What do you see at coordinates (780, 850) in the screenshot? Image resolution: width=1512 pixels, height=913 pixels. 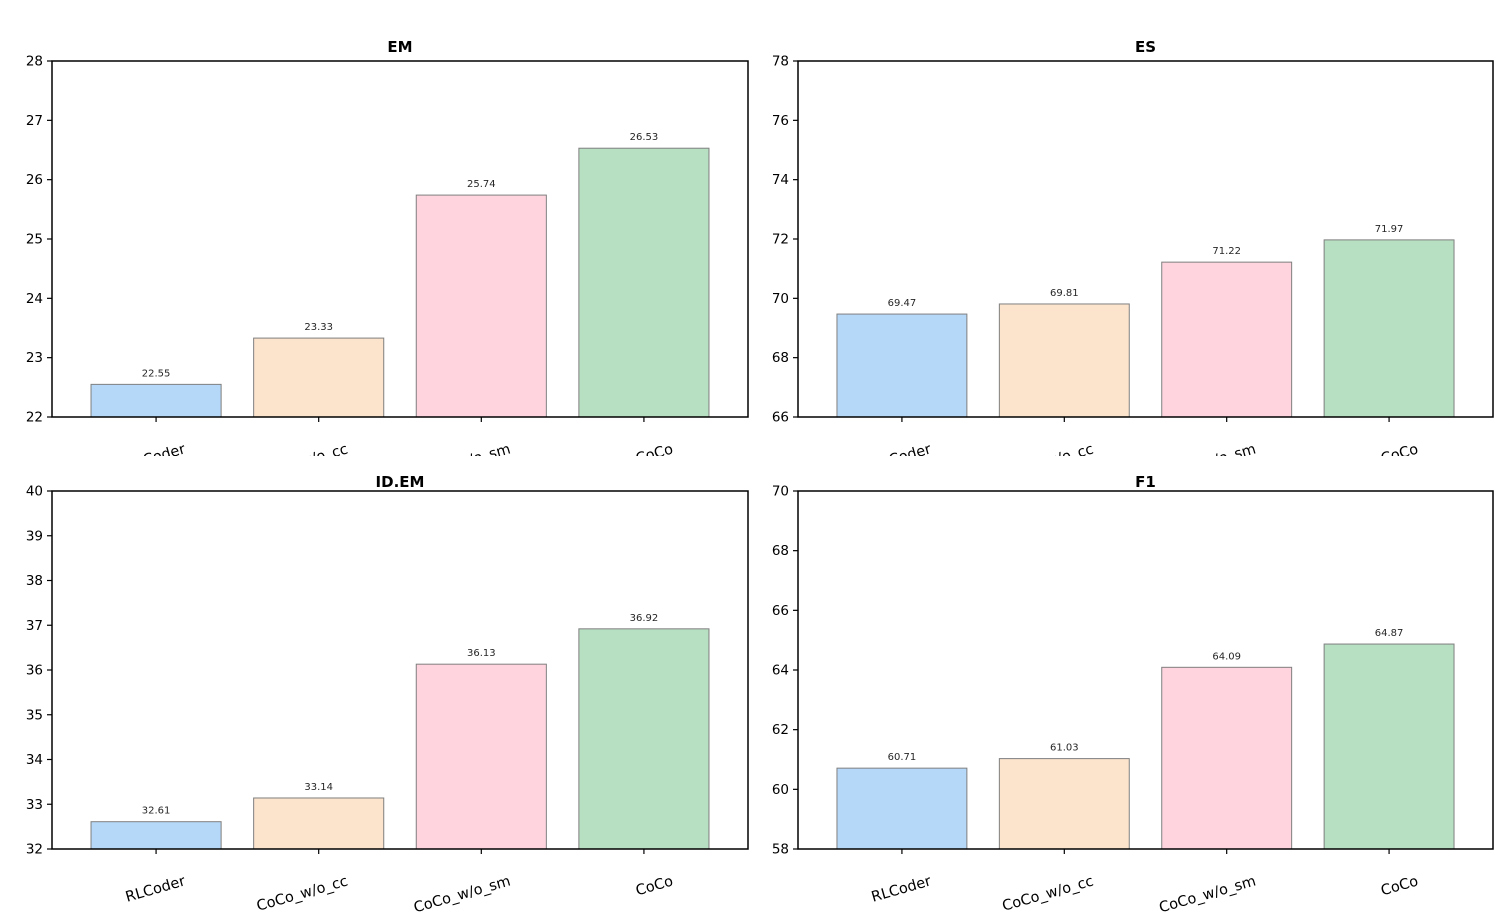 I see `y-tick-label: 58` at bounding box center [780, 850].